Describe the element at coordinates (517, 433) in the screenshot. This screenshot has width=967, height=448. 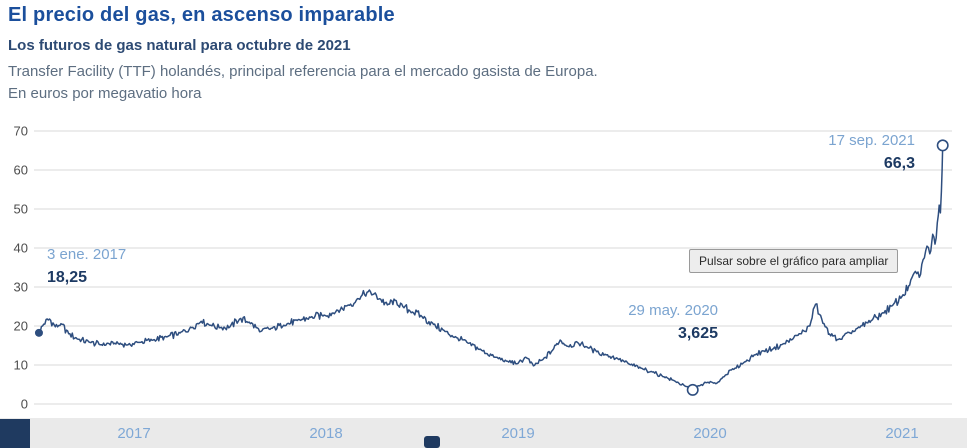
I see `x-tick-label-2019: 2019` at that location.